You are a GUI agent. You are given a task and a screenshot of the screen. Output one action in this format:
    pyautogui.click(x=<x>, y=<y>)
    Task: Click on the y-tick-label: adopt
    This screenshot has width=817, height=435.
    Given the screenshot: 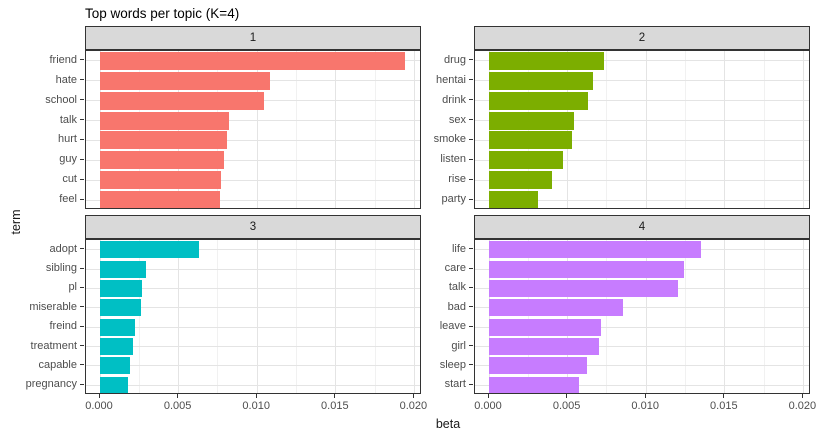 What is the action you would take?
    pyautogui.click(x=63, y=248)
    